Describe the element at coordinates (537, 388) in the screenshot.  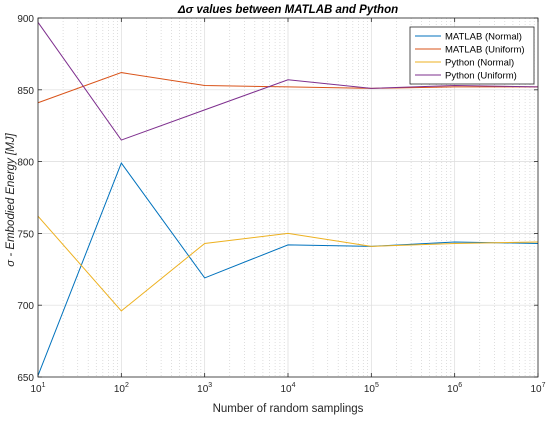
I see `x-tick-label: 10⁷` at that location.